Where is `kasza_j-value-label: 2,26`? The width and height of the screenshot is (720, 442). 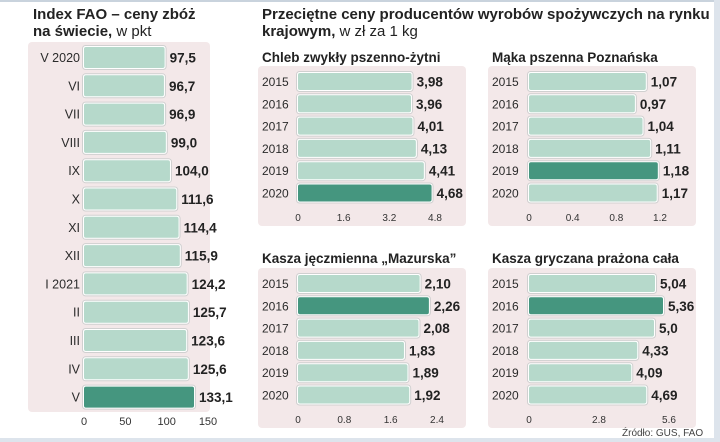 kasza_j-value-label: 2,26 is located at coordinates (447, 306).